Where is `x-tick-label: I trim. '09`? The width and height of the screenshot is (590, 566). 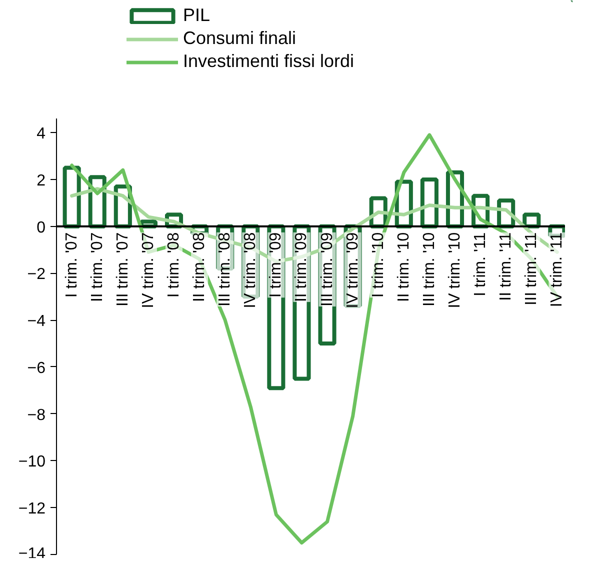
x-tick-label: I trim. '09 is located at coordinates (276, 265).